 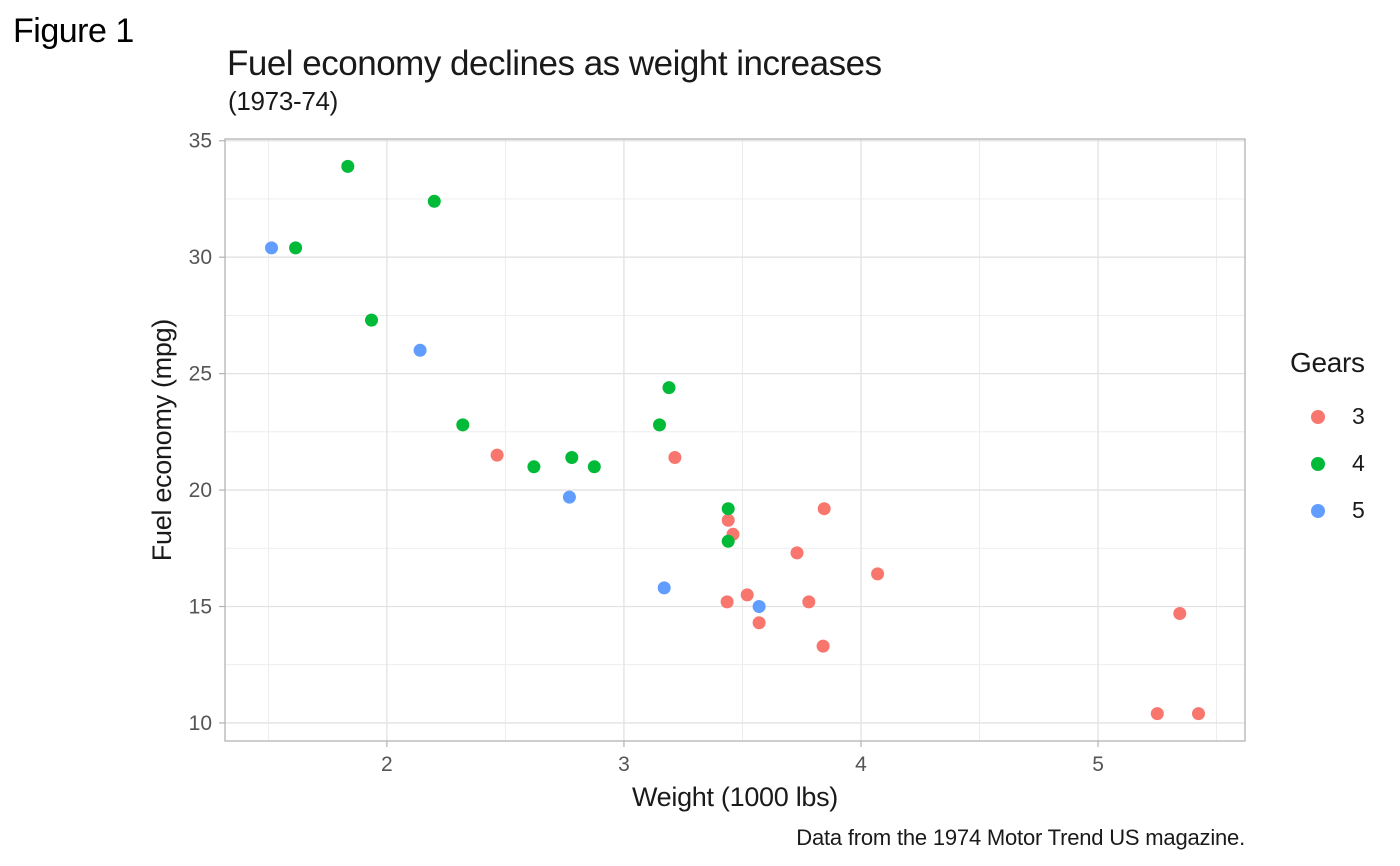 I want to click on x-axis-title: Weight (1000 lbs), so click(x=734, y=797).